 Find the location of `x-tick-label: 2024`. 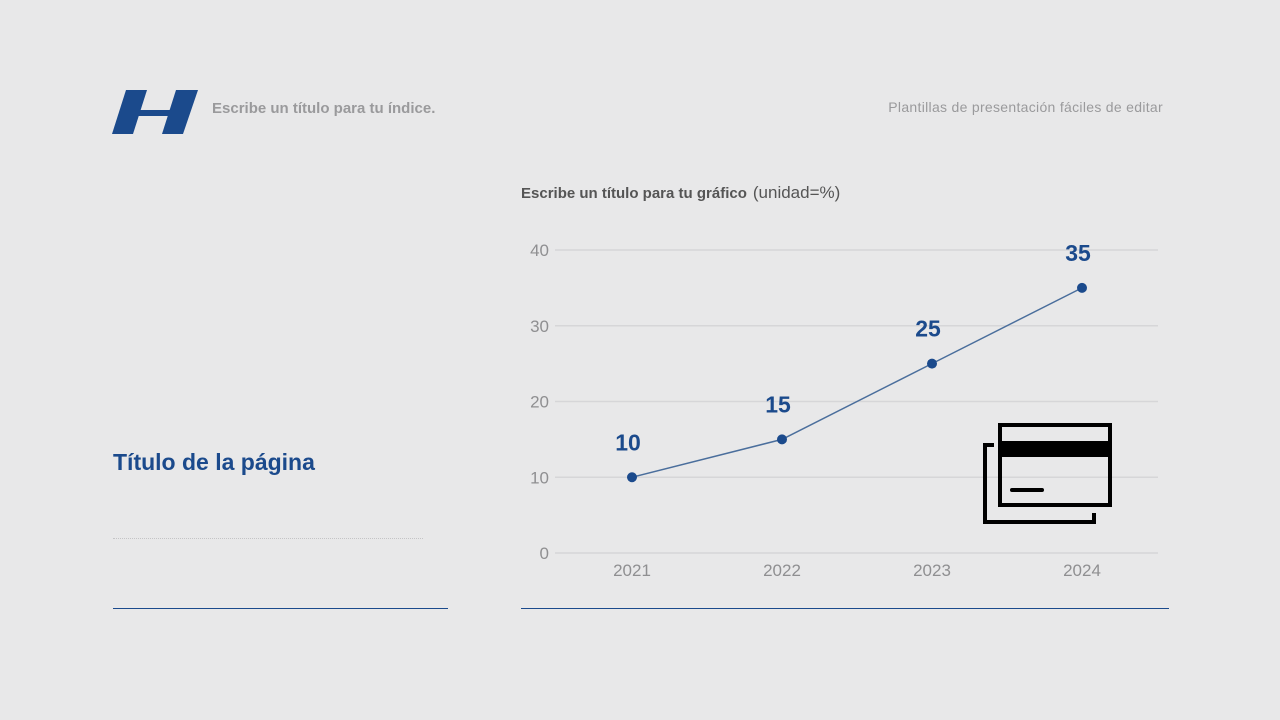

x-tick-label: 2024 is located at coordinates (1082, 570).